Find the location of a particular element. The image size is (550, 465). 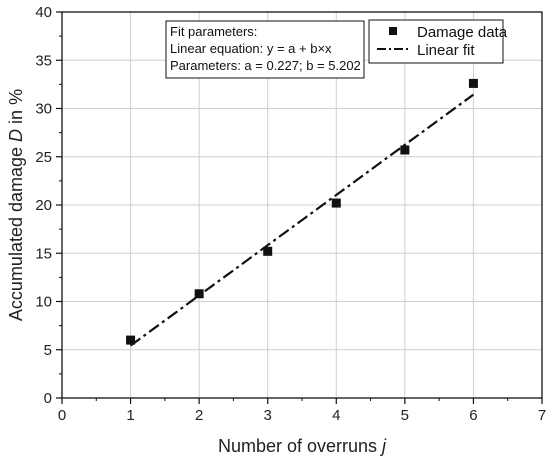

legend-label-linear-fit: Linear fit is located at coordinates (446, 50).